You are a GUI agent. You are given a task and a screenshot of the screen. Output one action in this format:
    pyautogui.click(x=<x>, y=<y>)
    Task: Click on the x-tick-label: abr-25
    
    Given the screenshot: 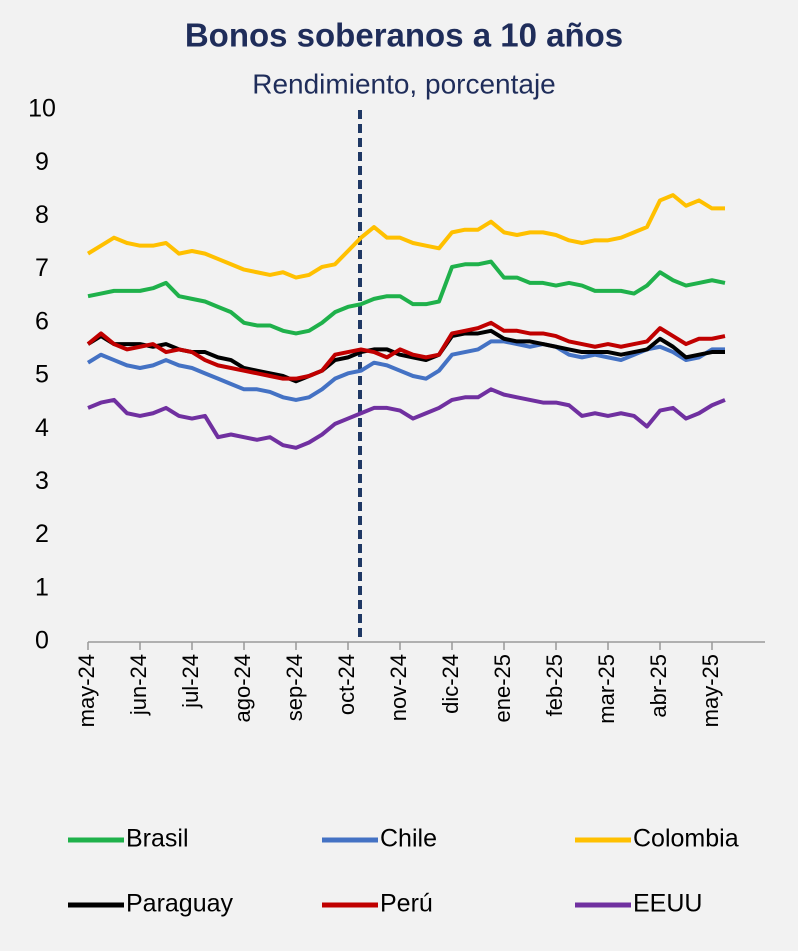 What is the action you would take?
    pyautogui.click(x=658, y=686)
    